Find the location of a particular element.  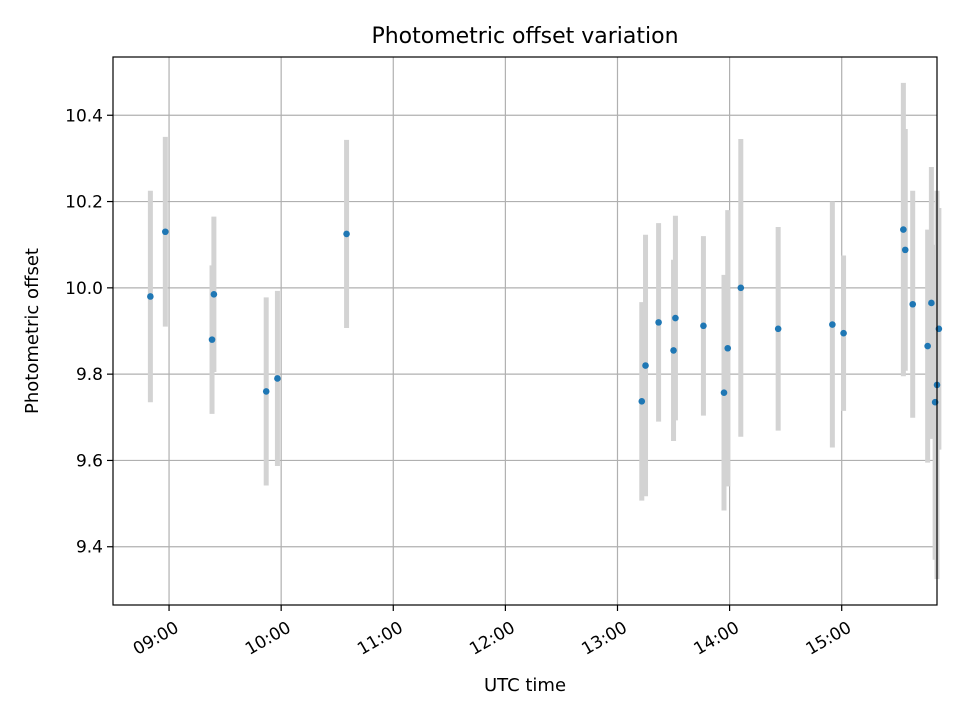

x-tick-label: 11:00 is located at coordinates (380, 639).